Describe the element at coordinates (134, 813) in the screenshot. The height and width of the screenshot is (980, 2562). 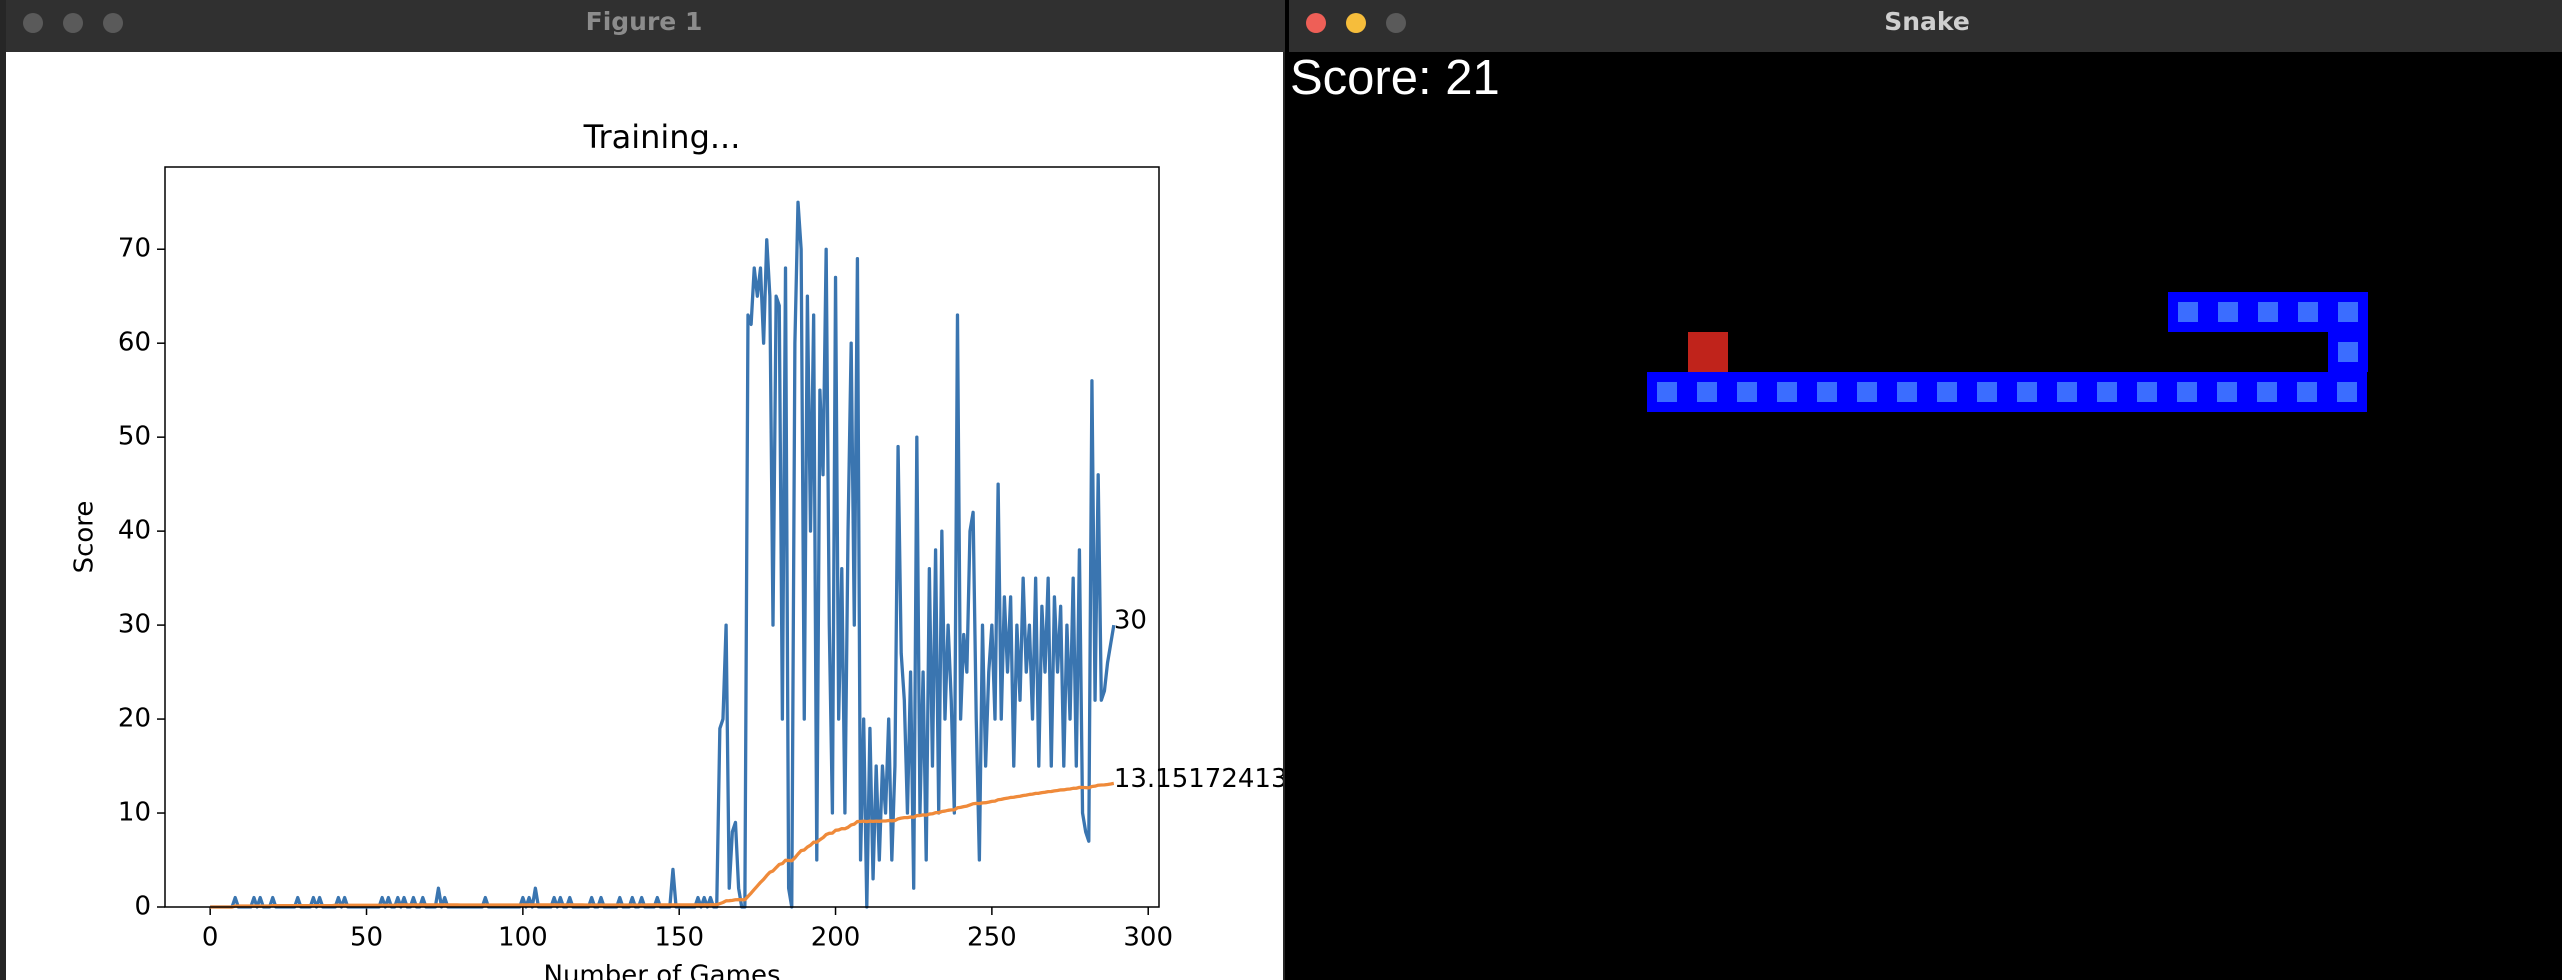
I see `y-tick-label: 10` at that location.